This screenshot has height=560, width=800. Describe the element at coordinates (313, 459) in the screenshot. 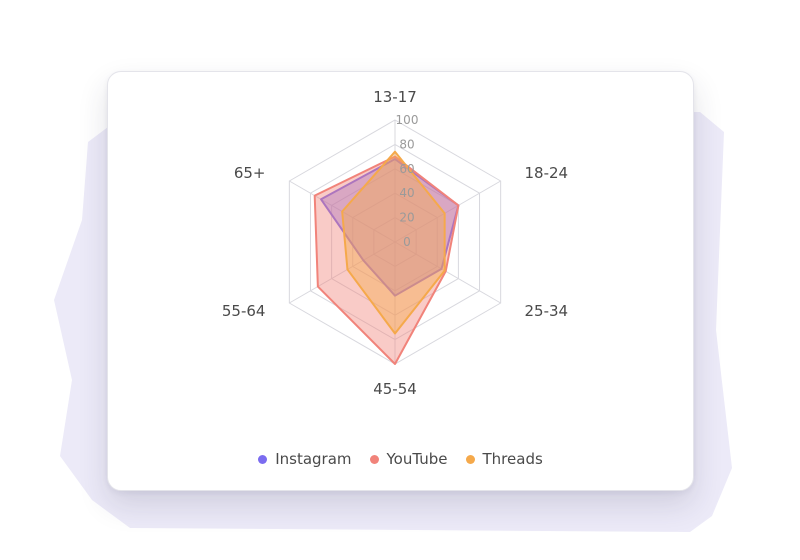

I see `legend-label: Instagram` at that location.